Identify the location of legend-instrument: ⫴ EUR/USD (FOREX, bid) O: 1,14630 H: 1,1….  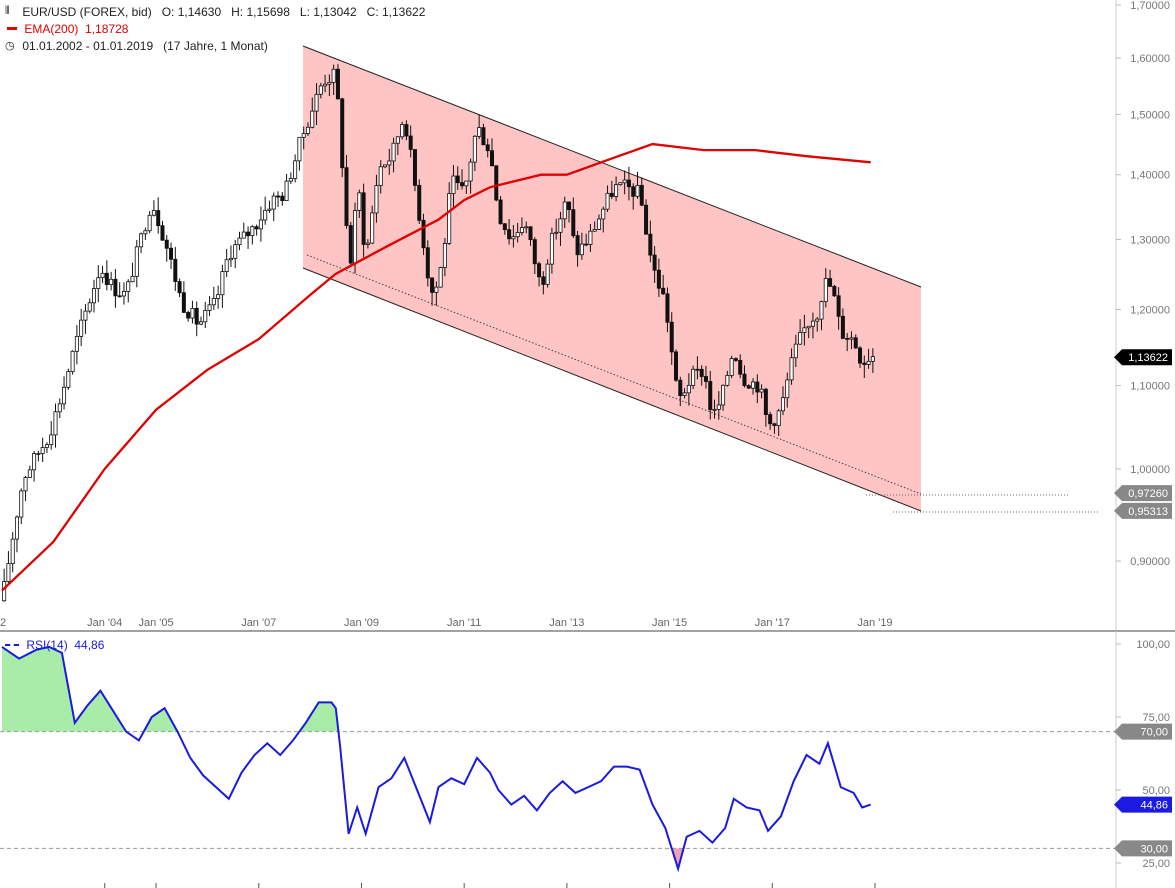
(215, 11).